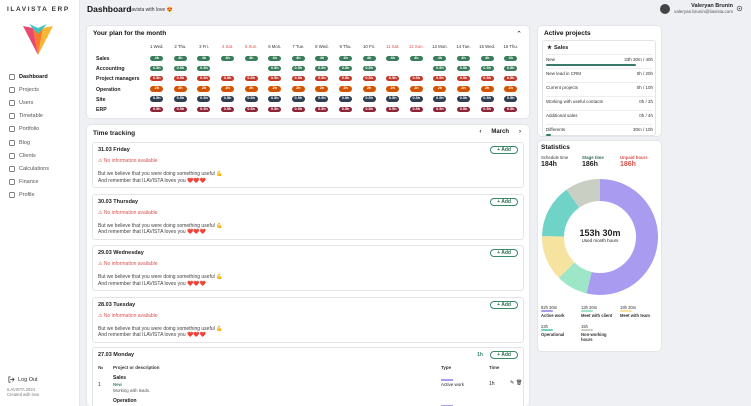  Describe the element at coordinates (41, 168) in the screenshot. I see `sidebar-item-calculations: Calculations` at that location.